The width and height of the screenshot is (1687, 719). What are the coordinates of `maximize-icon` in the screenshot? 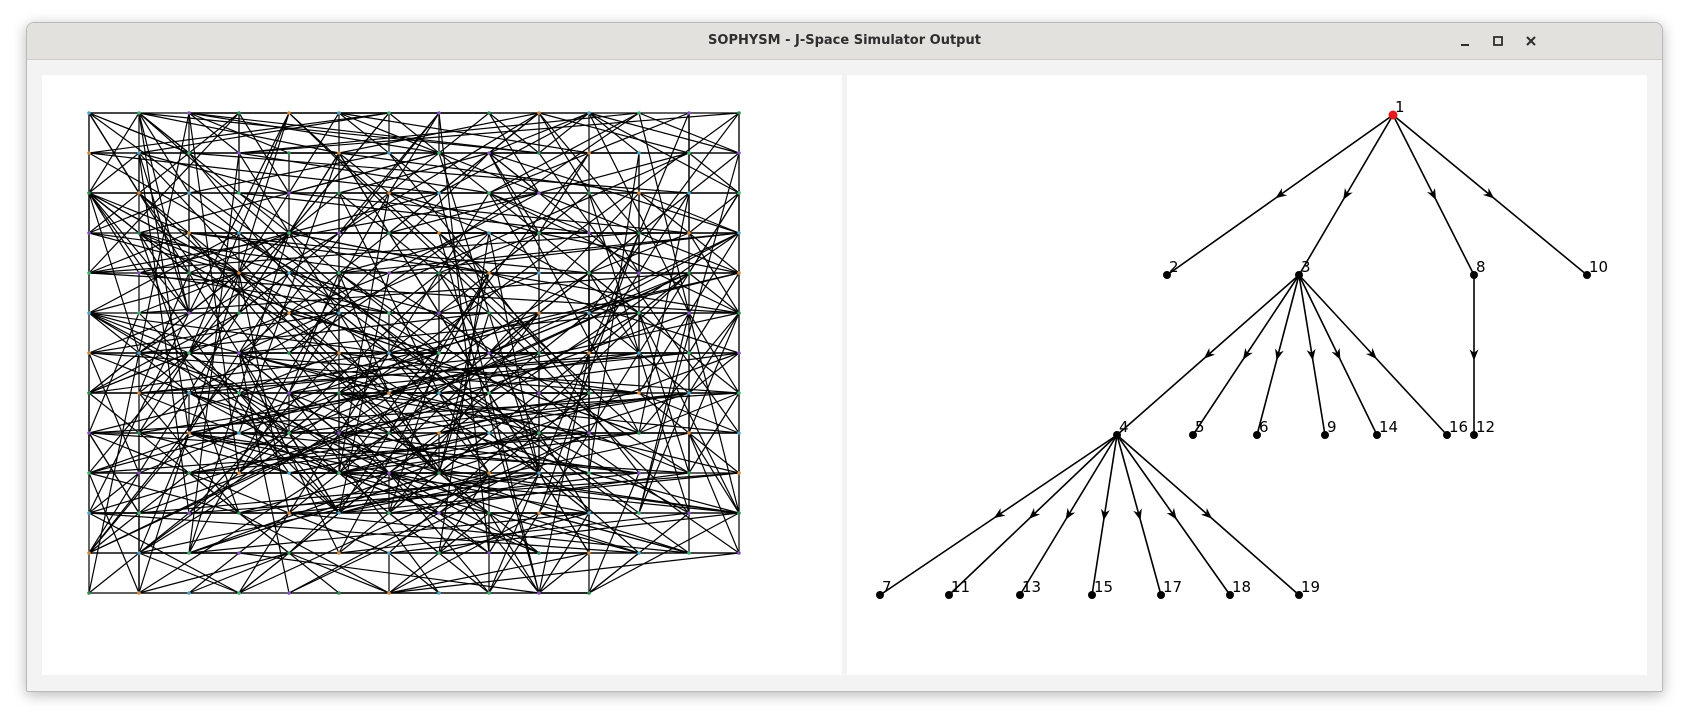 It's located at (1498, 41).